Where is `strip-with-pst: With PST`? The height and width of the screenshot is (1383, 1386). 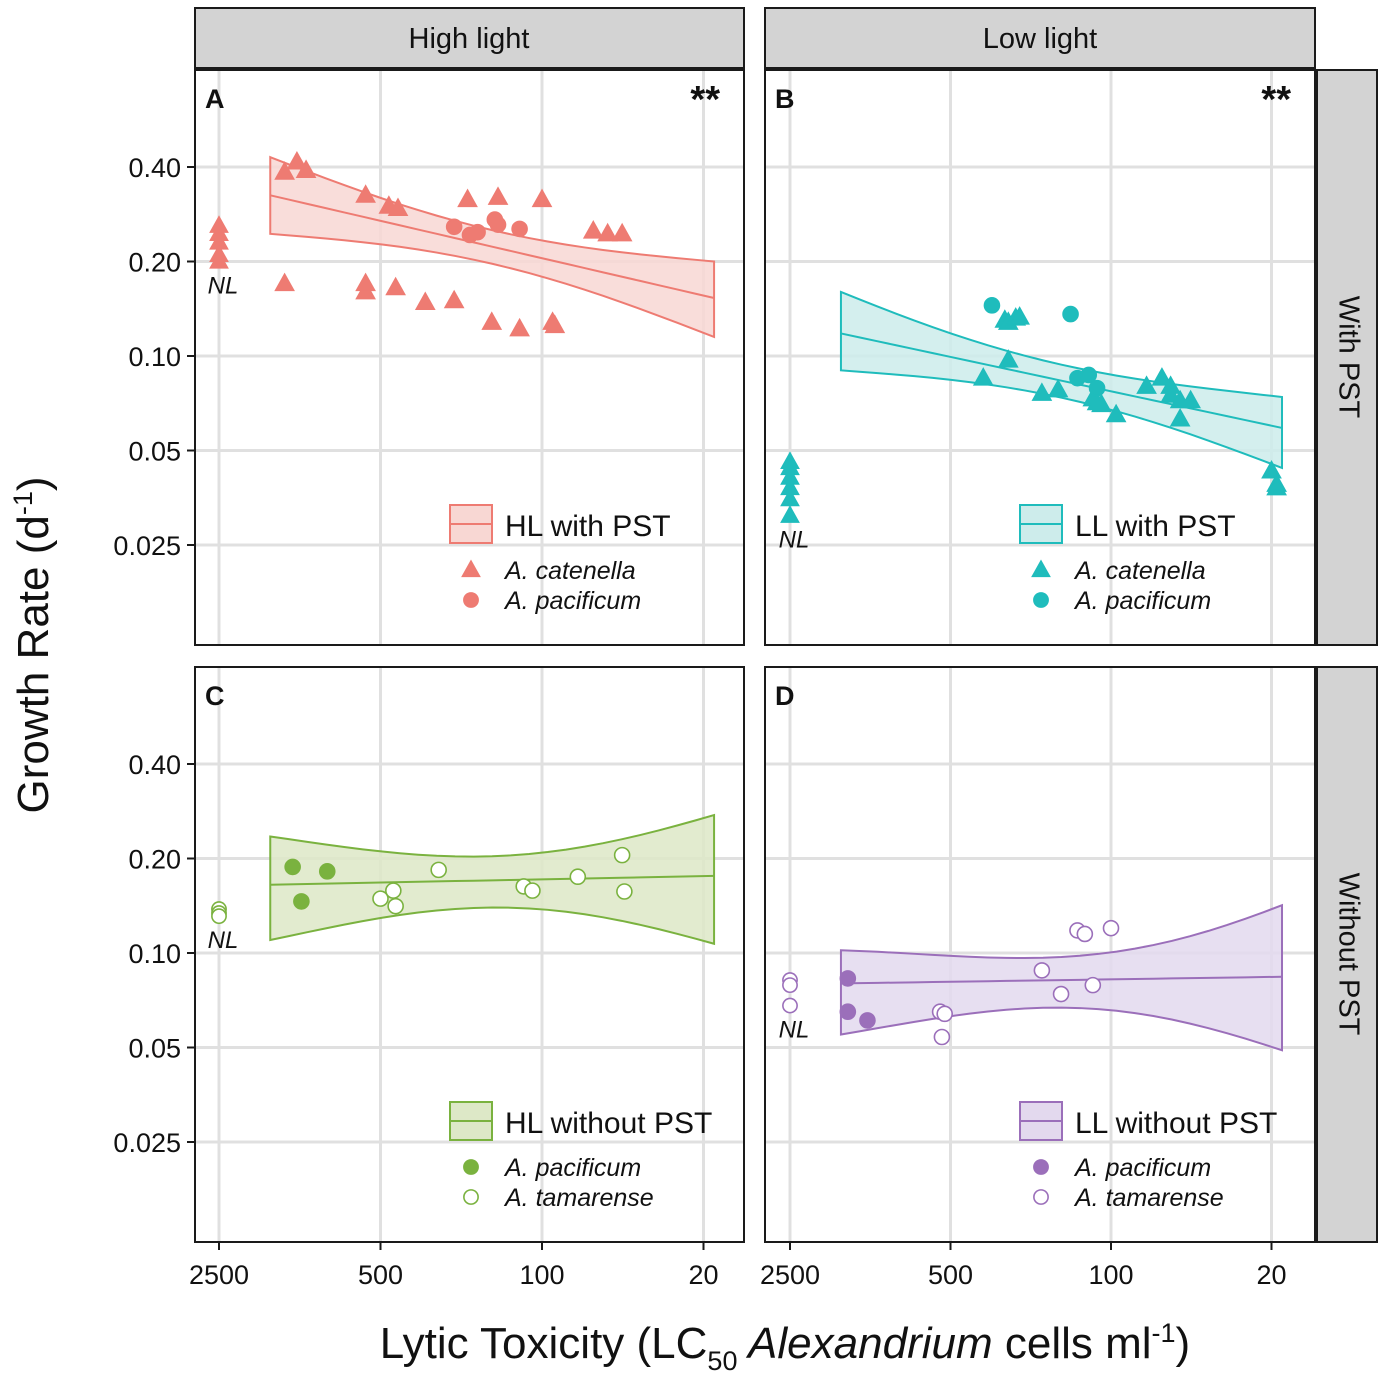
strip-with-pst: With PST is located at coordinates (1347, 357).